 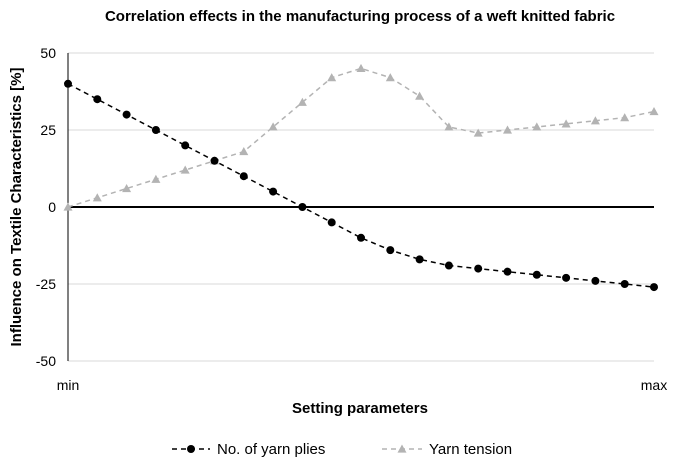 I want to click on x-tick-label: max, so click(x=654, y=385).